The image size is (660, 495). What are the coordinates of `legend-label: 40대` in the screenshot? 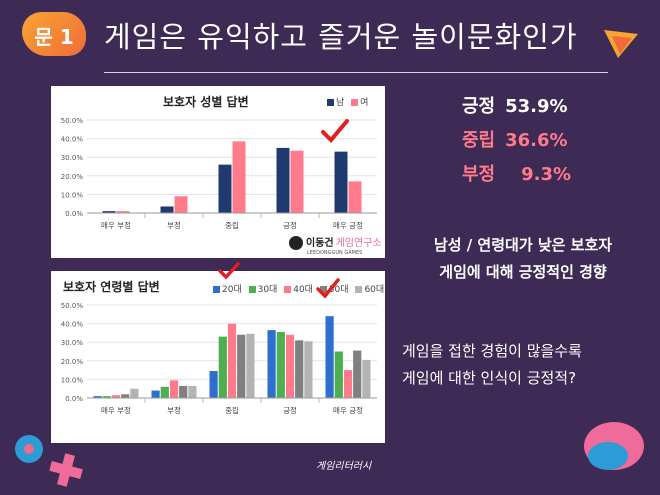 It's located at (303, 290).